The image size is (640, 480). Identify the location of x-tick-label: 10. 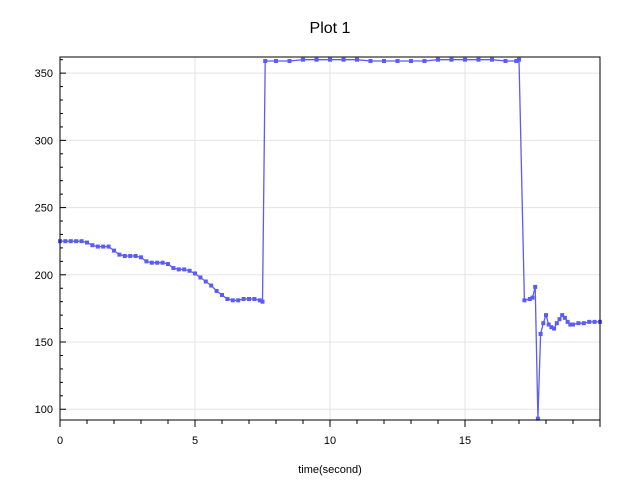
(330, 441).